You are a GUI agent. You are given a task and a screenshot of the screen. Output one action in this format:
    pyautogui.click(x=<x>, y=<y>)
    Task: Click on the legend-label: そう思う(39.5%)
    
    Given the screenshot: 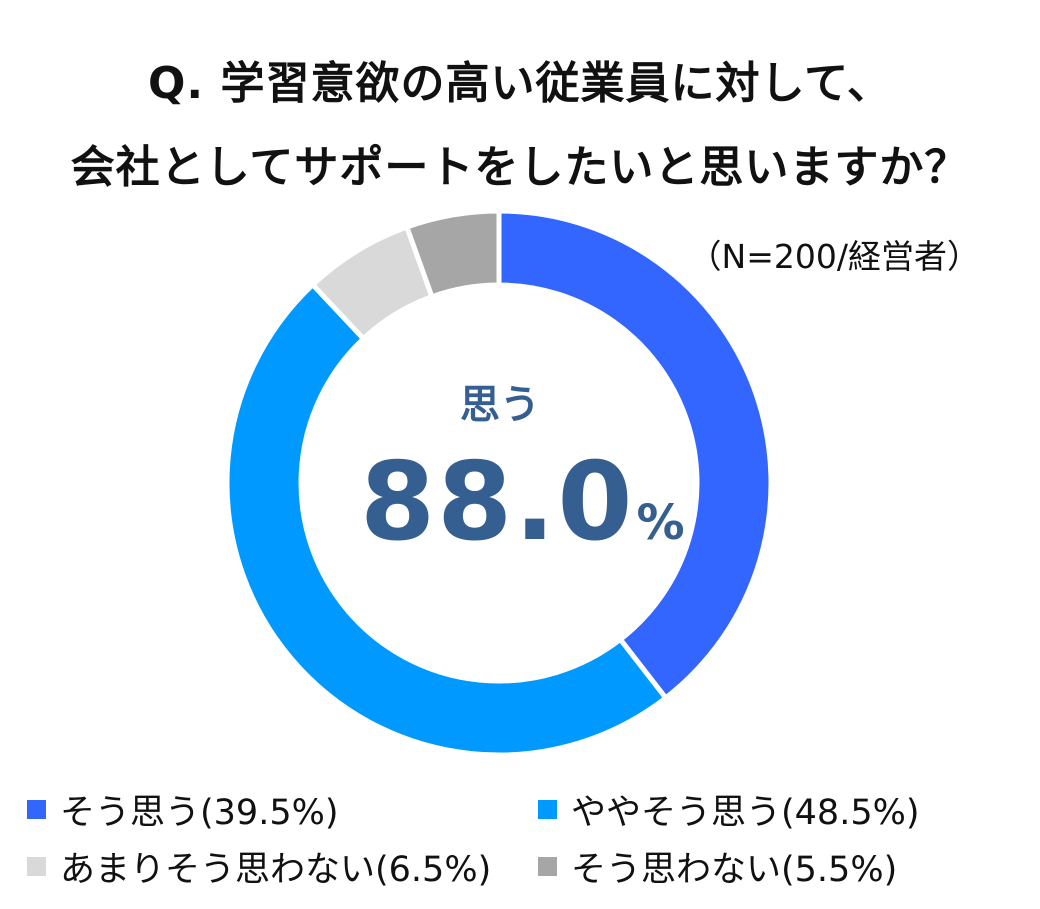 What is the action you would take?
    pyautogui.click(x=199, y=813)
    